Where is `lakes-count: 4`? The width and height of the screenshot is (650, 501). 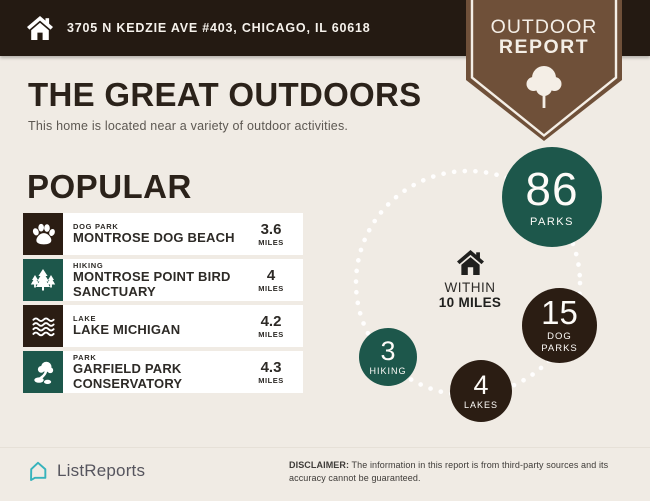
lakes-count: 4 is located at coordinates (481, 385).